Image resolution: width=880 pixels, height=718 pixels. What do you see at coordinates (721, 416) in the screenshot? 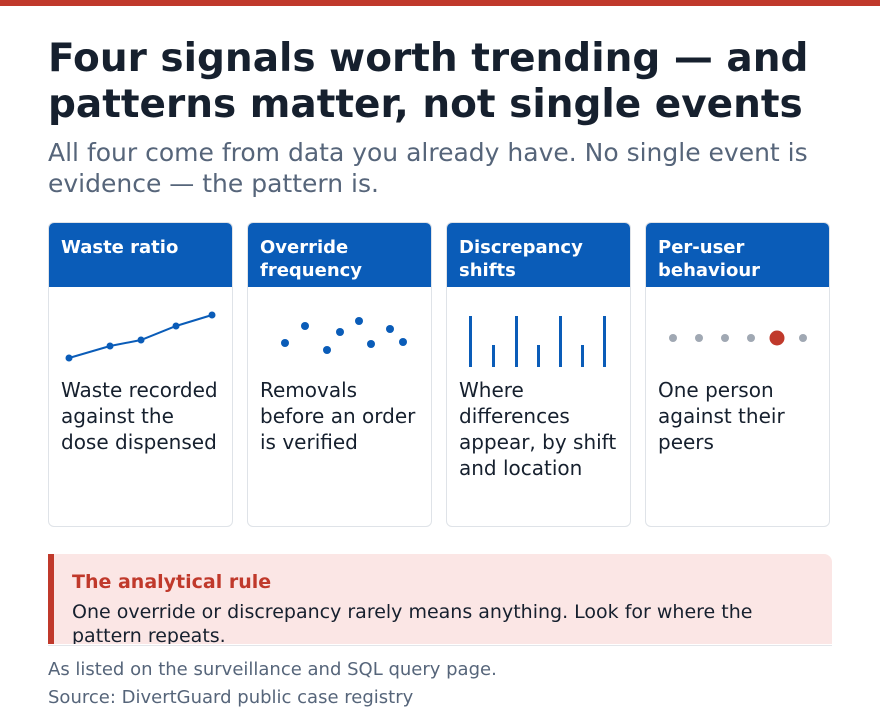
I see `card-description: One person against their peers` at bounding box center [721, 416].